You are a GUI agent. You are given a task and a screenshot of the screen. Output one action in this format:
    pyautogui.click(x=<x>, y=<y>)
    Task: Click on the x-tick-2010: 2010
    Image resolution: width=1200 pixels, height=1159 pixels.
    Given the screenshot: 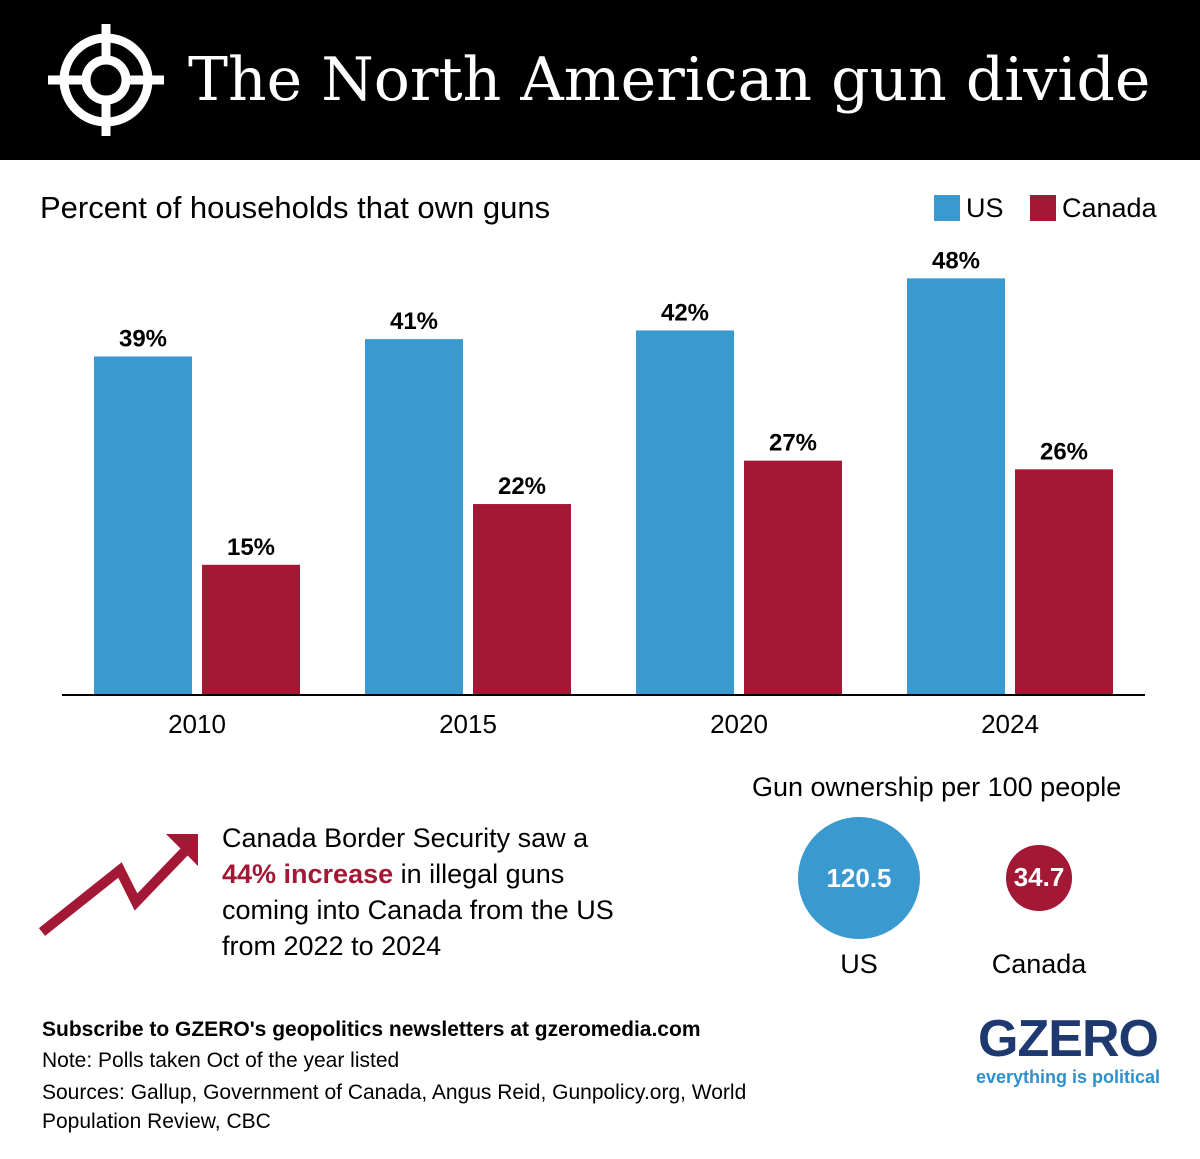 What is the action you would take?
    pyautogui.click(x=197, y=724)
    